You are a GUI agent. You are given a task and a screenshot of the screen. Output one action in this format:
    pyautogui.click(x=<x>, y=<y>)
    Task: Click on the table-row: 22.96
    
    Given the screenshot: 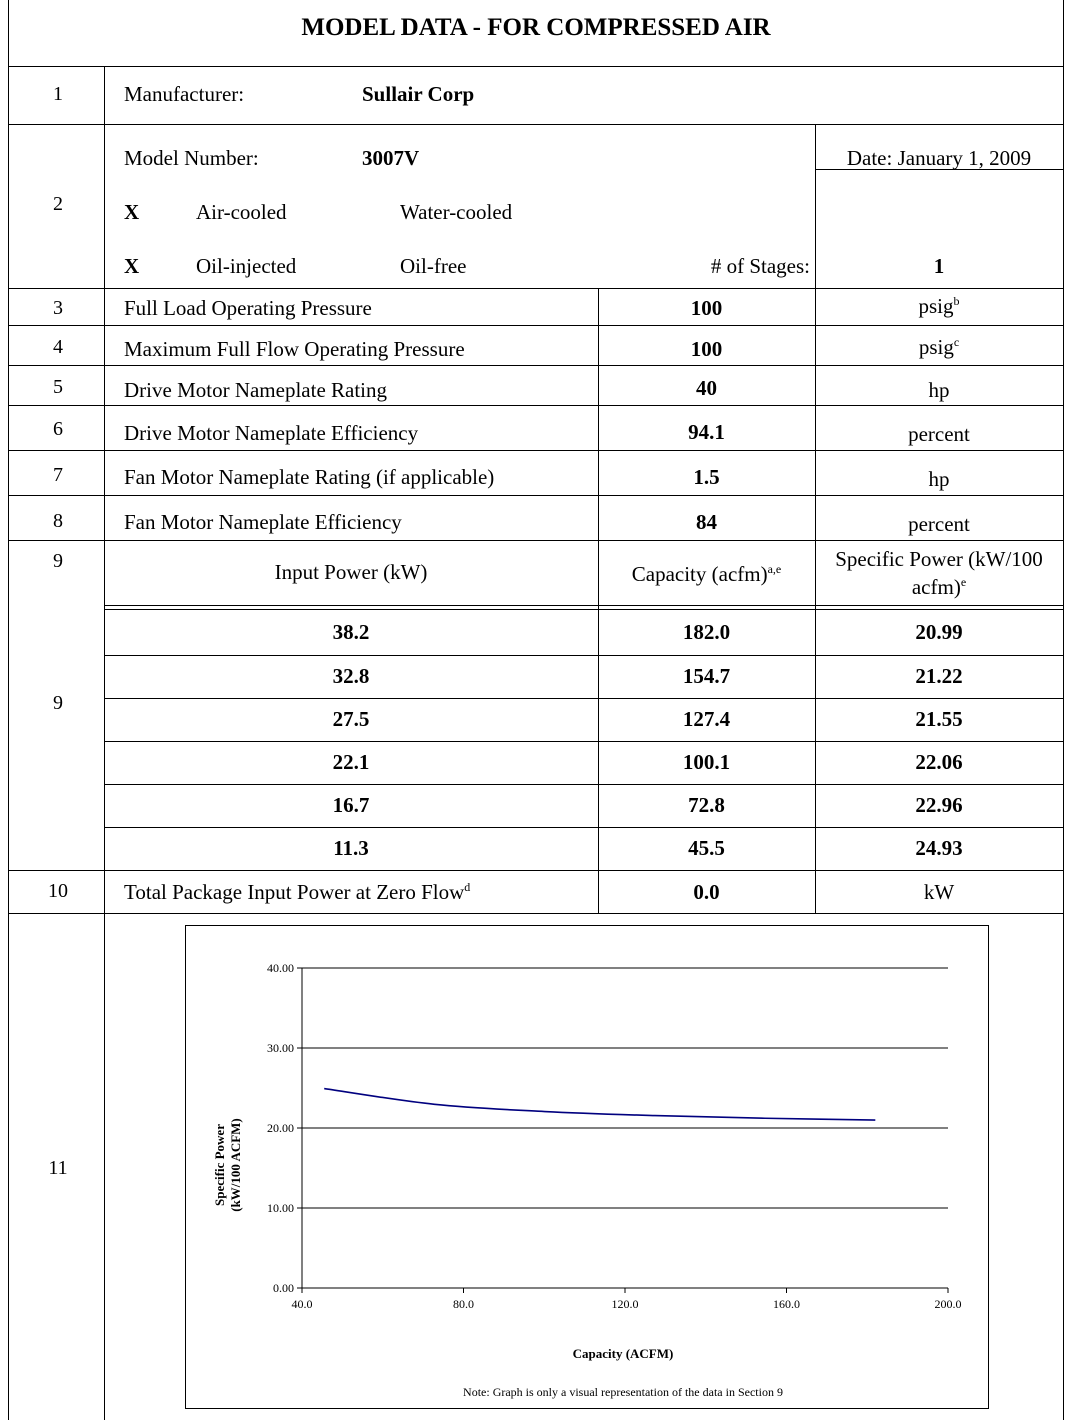 What is the action you would take?
    pyautogui.click(x=939, y=805)
    